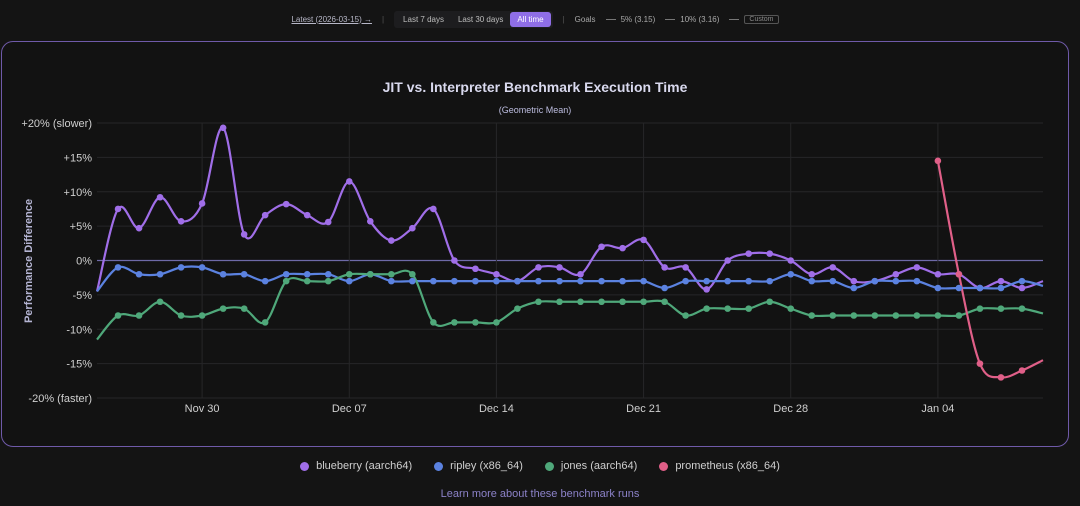  Describe the element at coordinates (692, 19) in the screenshot. I see `goal-10-toggle: 10% (3.16)` at that location.